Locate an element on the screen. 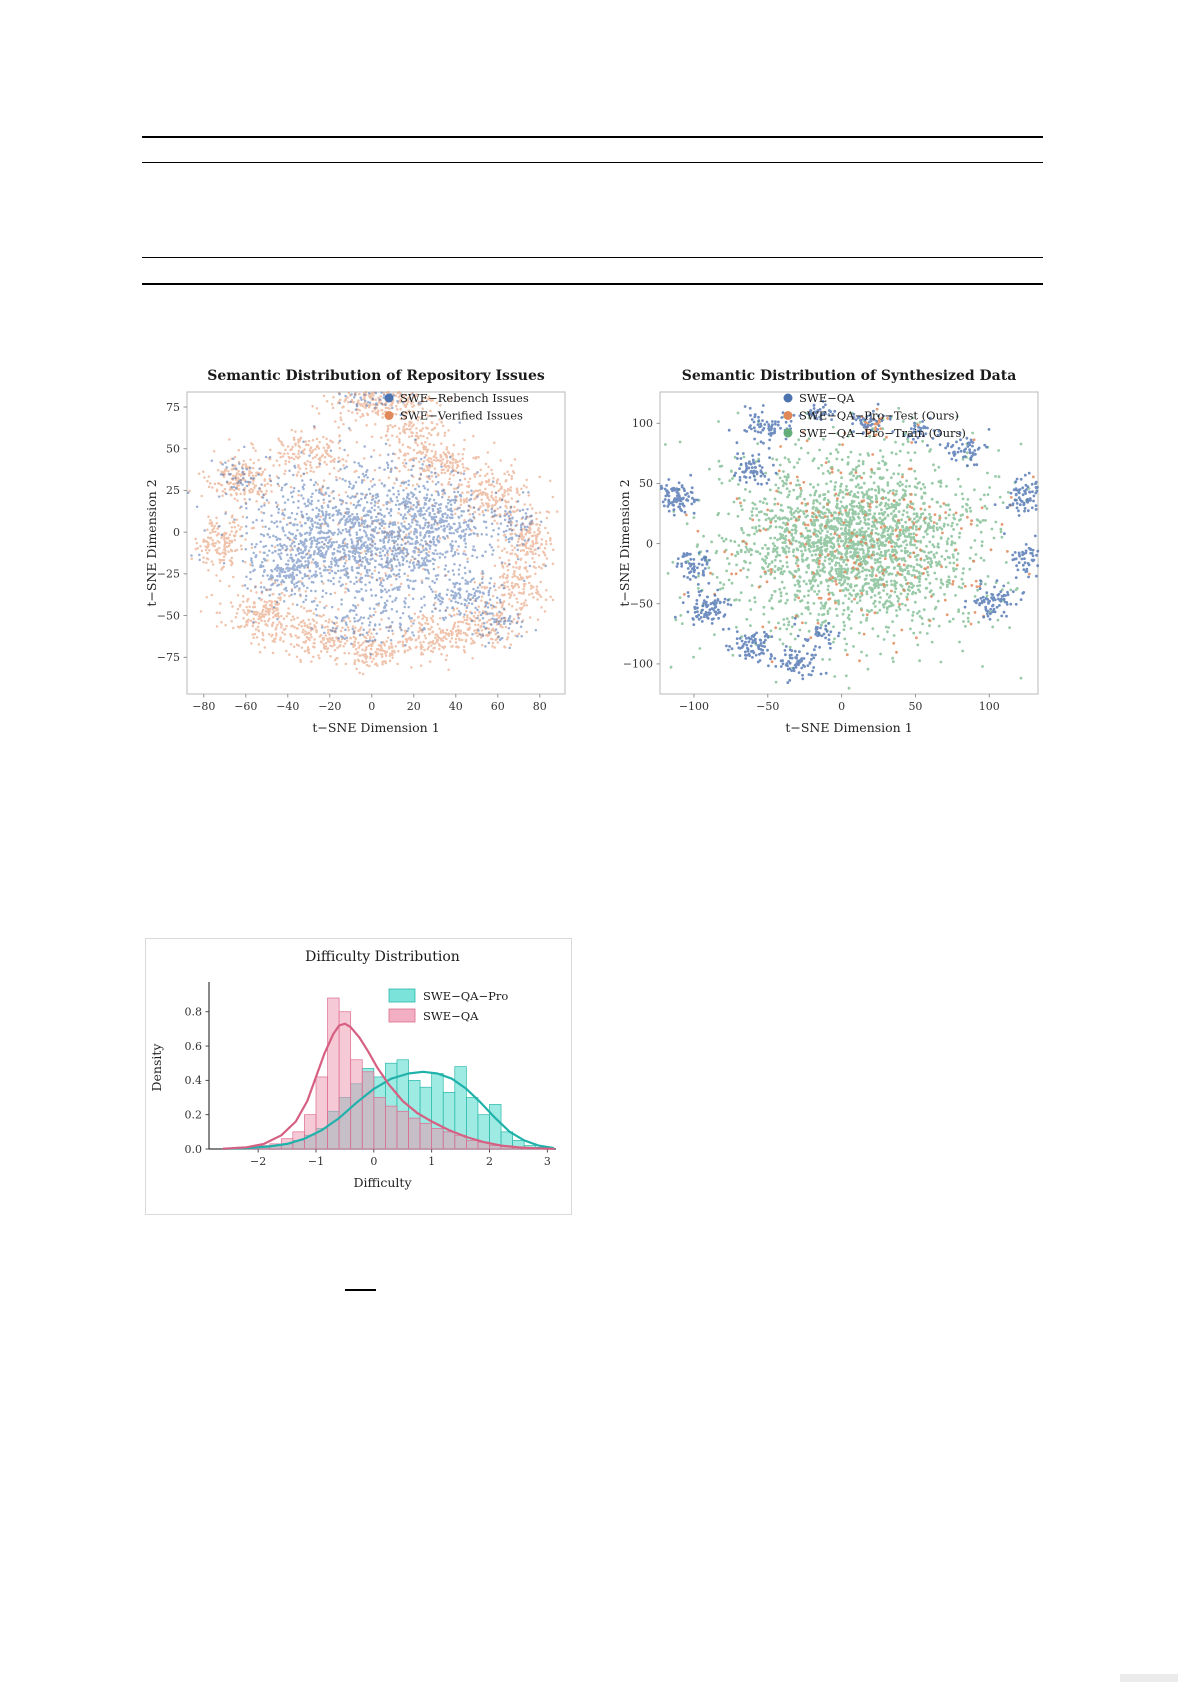  svg-text: −75 is located at coordinates (168, 657).